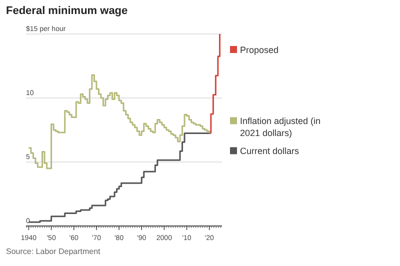  I want to click on legend-label: Proposed, so click(259, 50).